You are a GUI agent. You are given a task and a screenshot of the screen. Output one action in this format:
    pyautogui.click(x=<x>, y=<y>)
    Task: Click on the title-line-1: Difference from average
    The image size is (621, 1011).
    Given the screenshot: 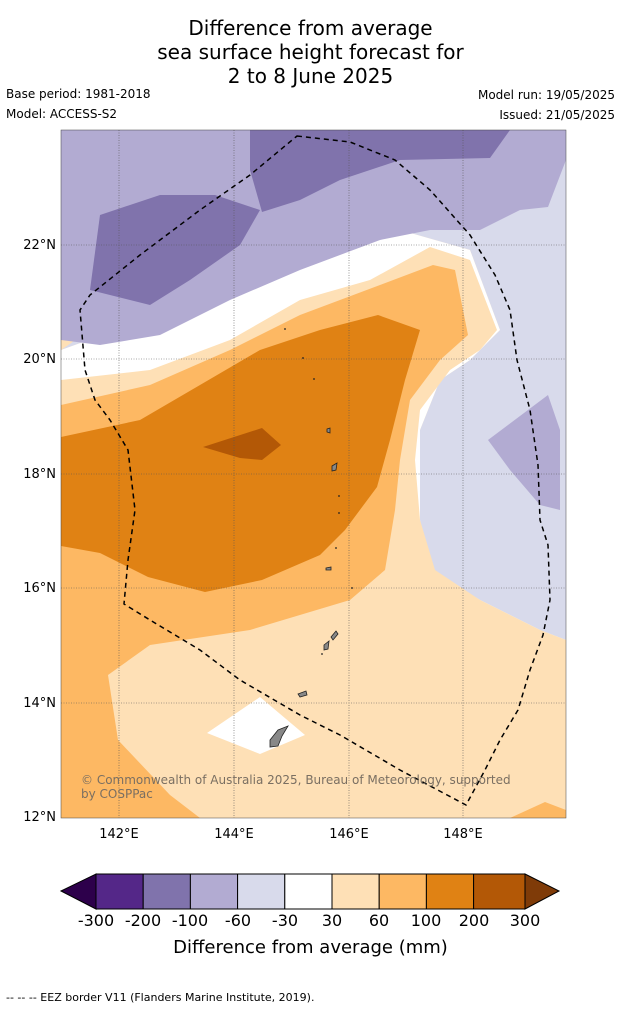 What is the action you would take?
    pyautogui.click(x=310, y=28)
    